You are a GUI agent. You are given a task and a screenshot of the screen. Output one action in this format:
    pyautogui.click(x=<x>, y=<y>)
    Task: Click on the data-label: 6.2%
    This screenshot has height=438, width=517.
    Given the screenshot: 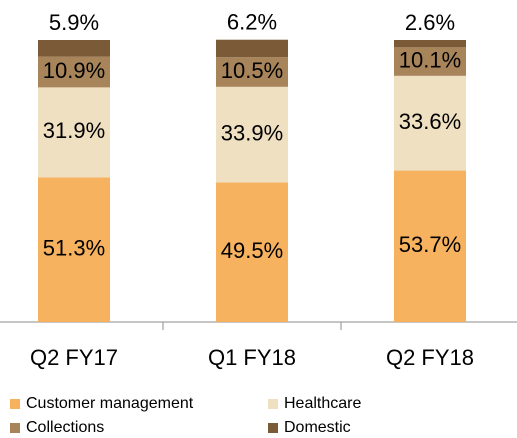 What is the action you would take?
    pyautogui.click(x=252, y=22)
    